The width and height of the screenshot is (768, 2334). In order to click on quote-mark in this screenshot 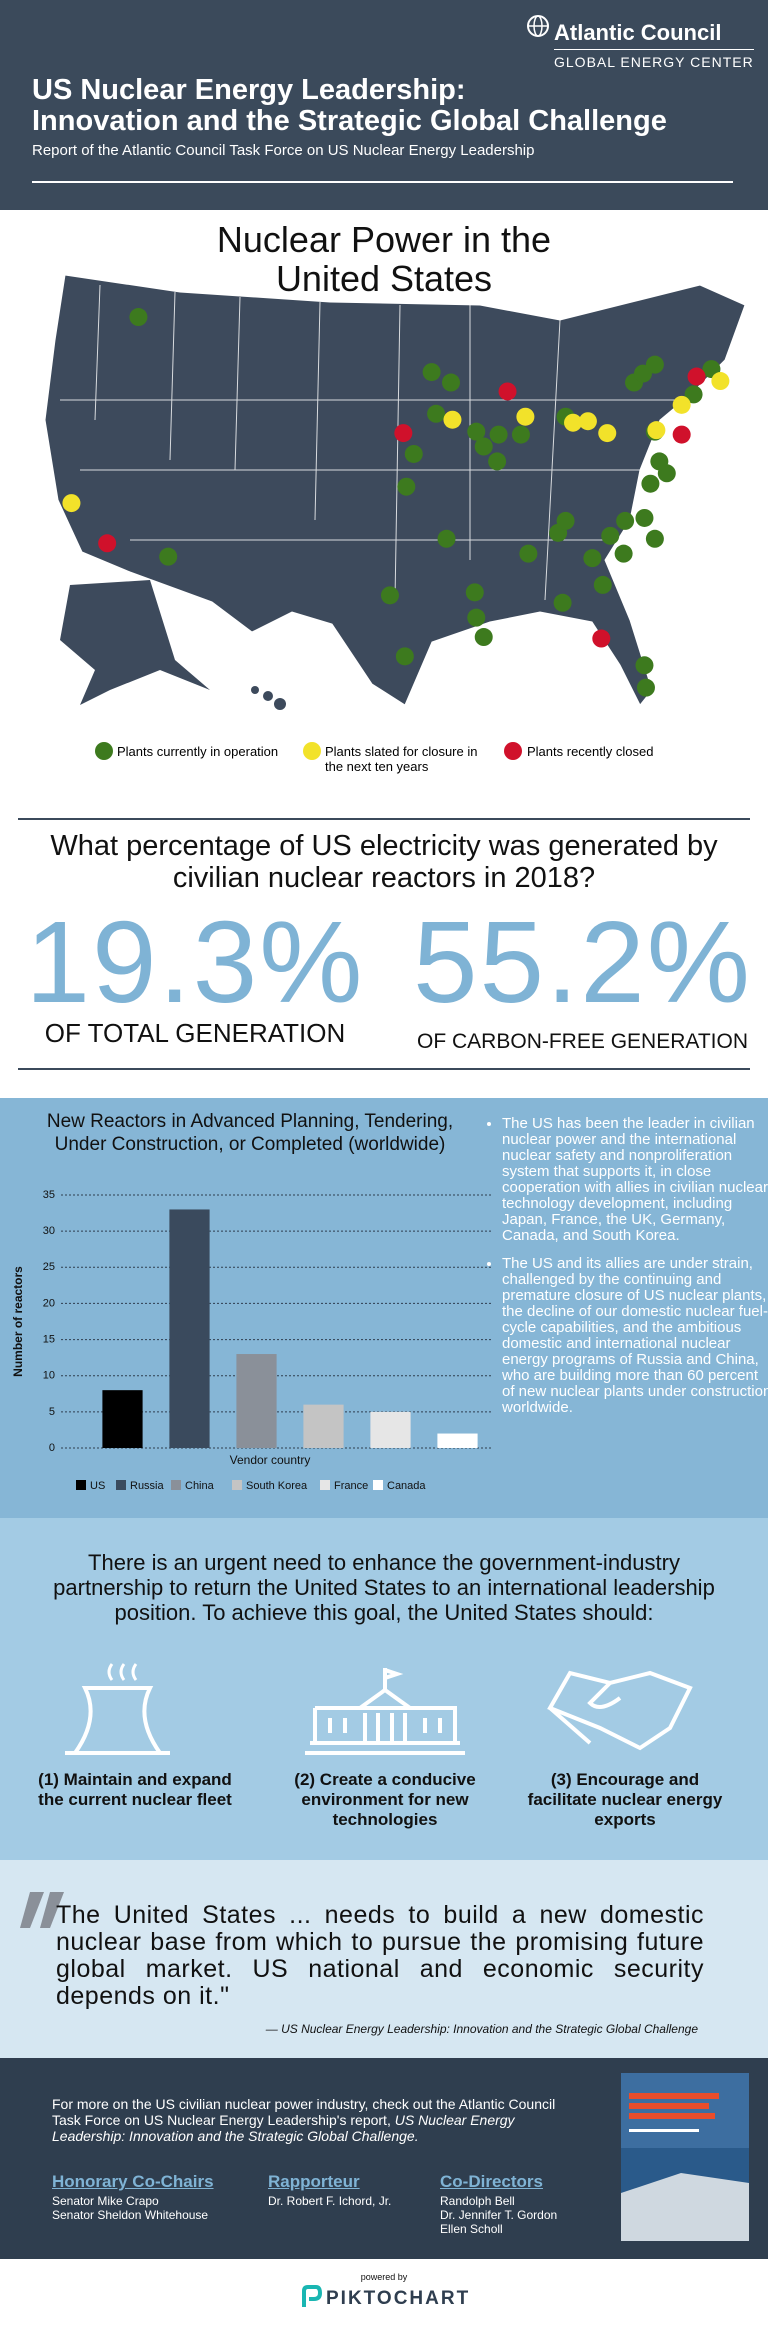, I will do `click(42, 1910)`.